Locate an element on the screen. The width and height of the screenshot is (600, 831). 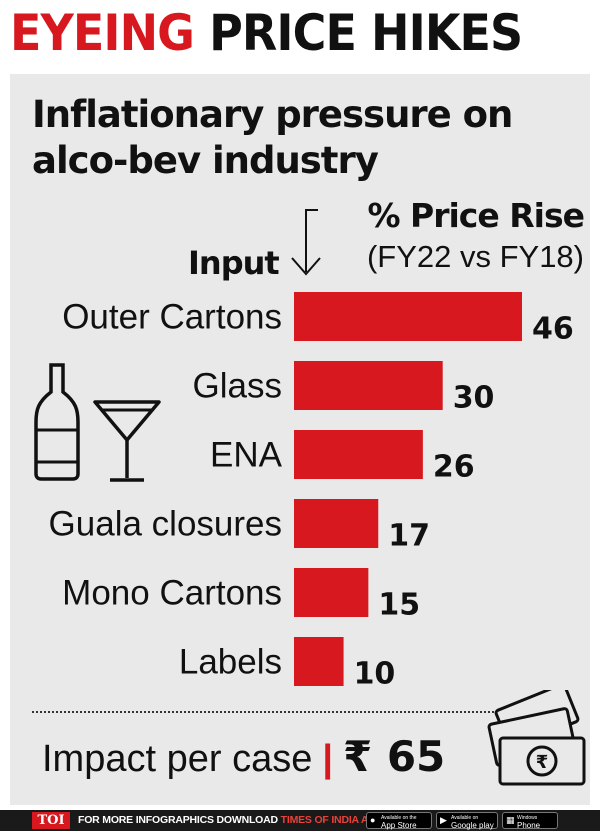
windows-phone-label: Phone is located at coordinates (529, 825).